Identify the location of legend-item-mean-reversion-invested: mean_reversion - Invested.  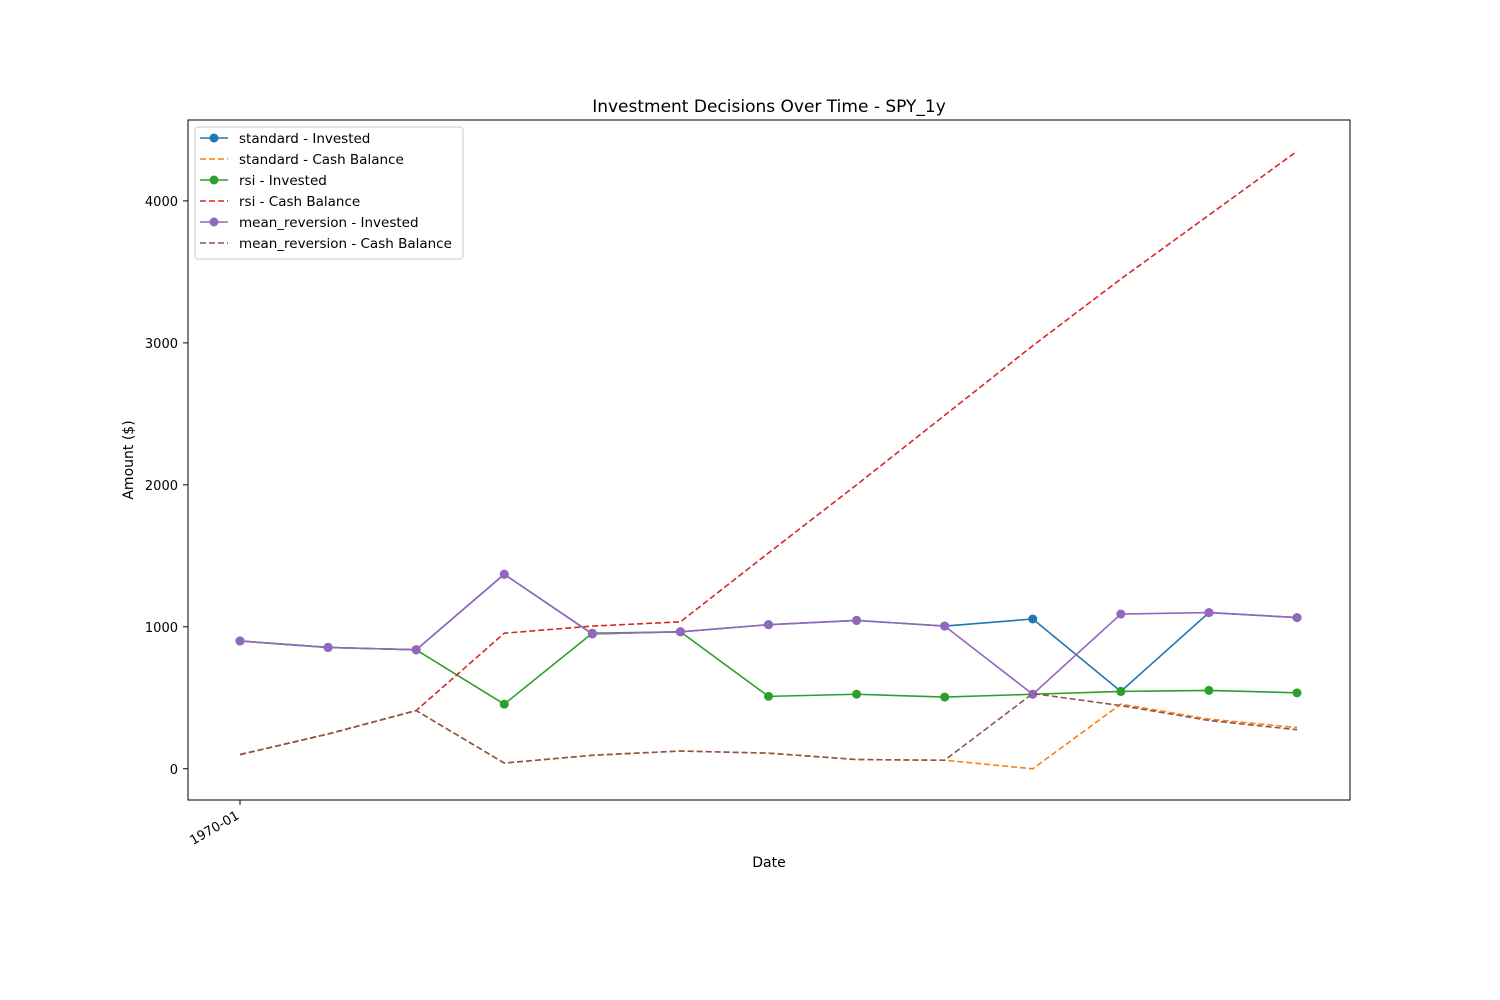
(309, 223).